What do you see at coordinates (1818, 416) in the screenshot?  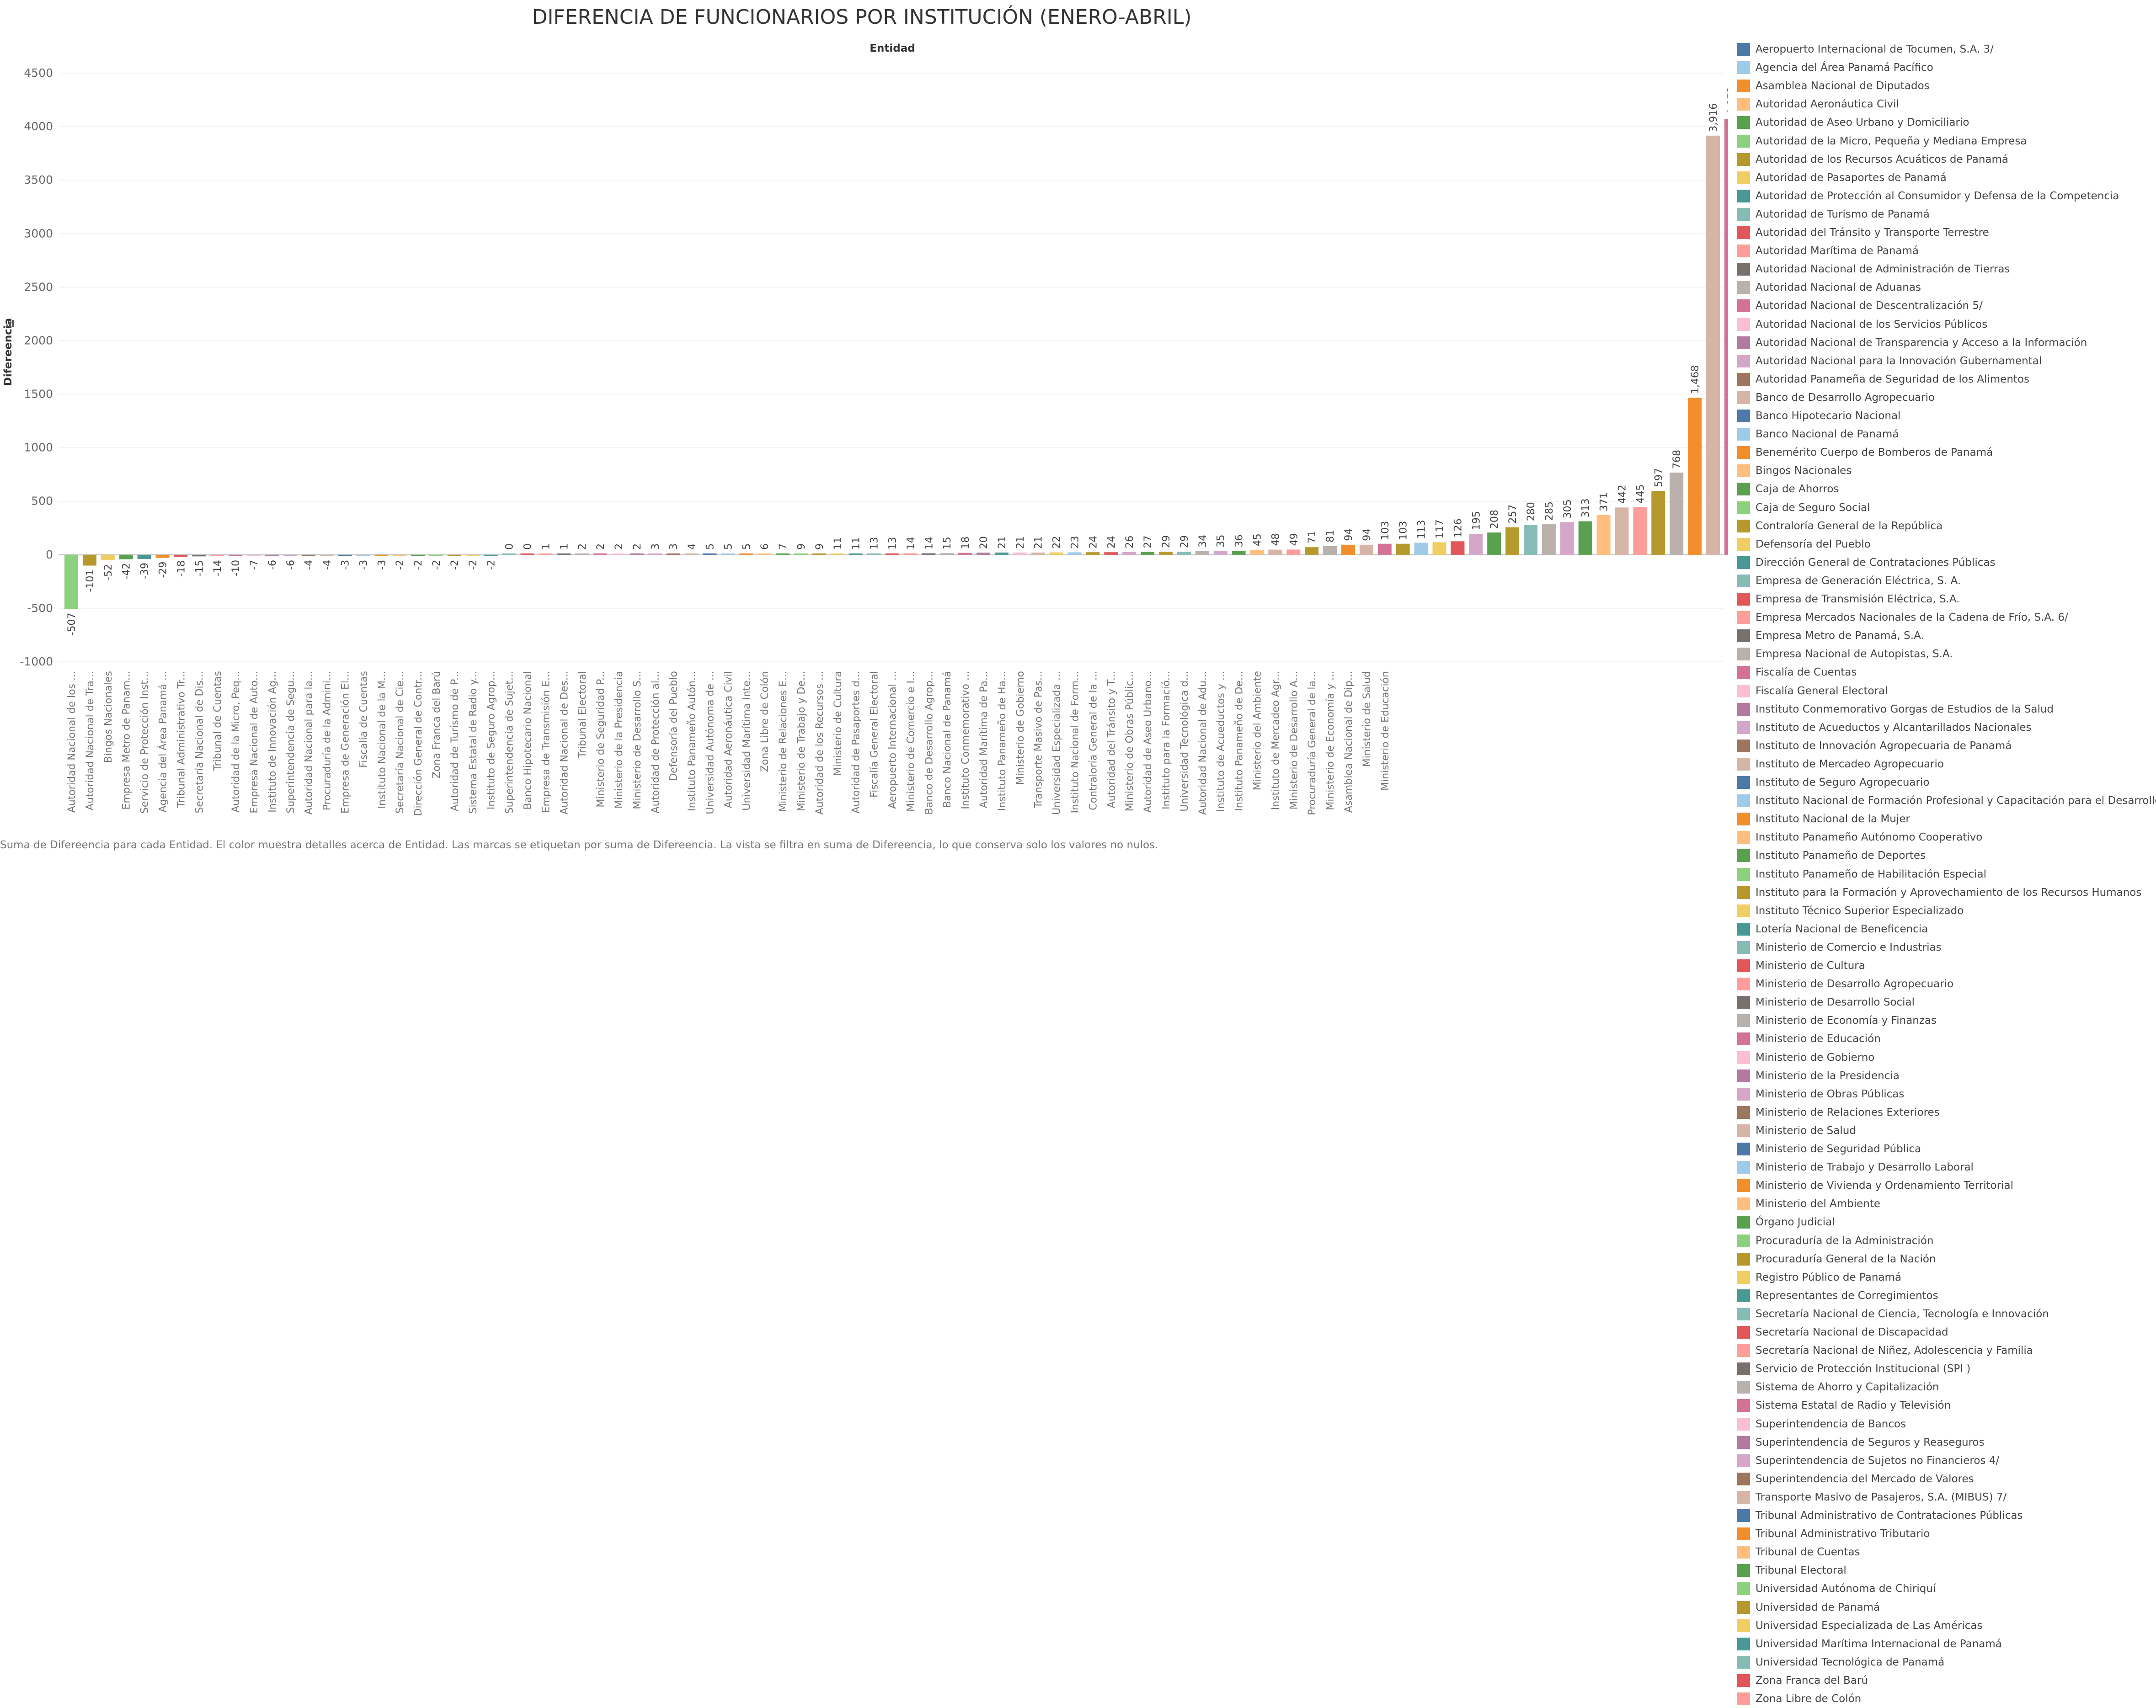 I see `legend-item: Banco Hipotecario Nacional` at bounding box center [1818, 416].